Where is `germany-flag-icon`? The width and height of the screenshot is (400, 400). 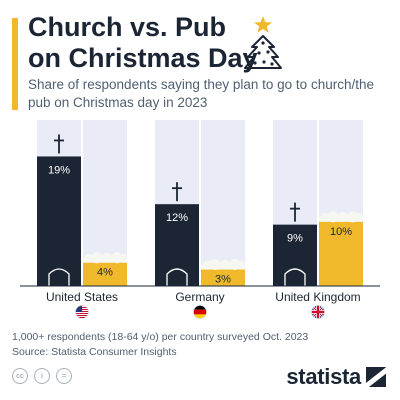
germany-flag-icon is located at coordinates (200, 312).